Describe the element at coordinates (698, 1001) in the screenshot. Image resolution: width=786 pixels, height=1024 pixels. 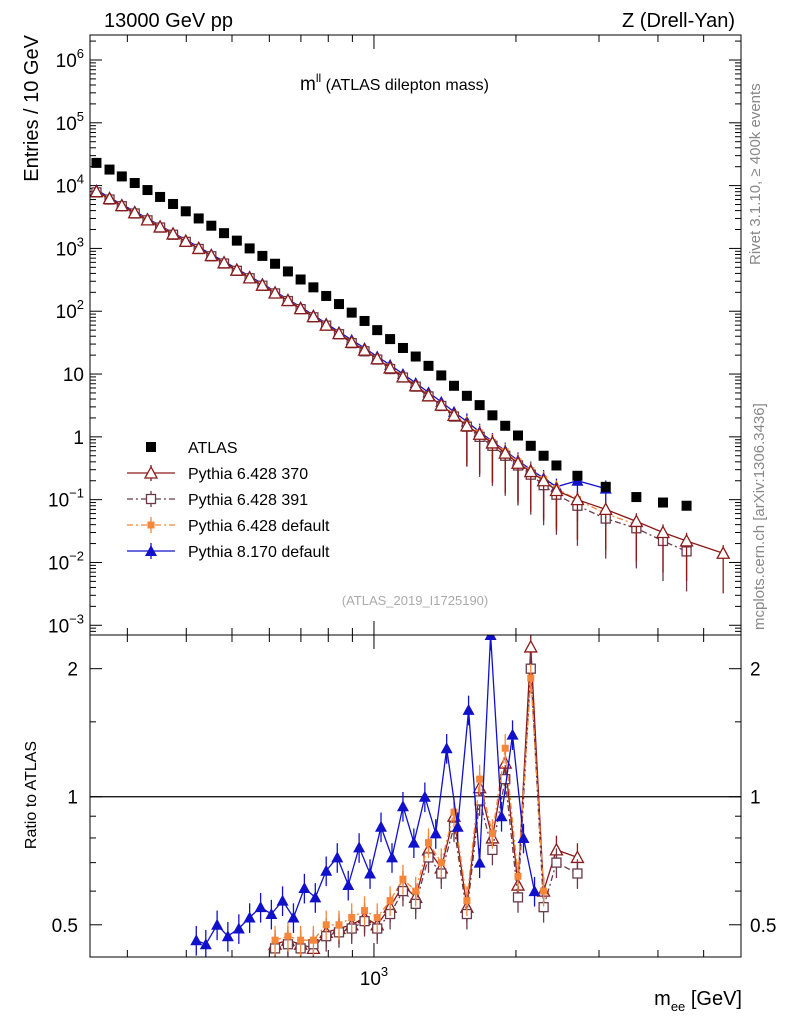
I see `x-axis-label: mee [GeV]` at that location.